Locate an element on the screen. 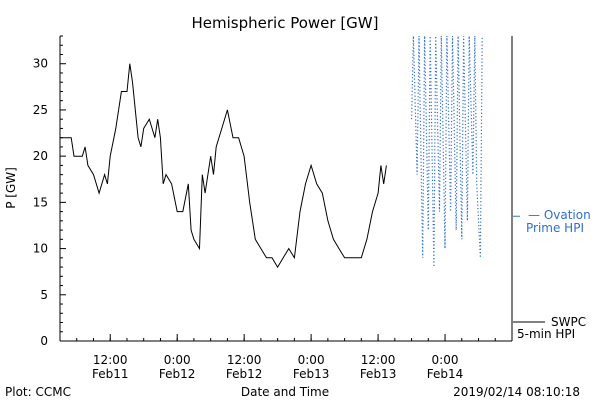 The width and height of the screenshot is (600, 400). swpc-legend-line2: 5-min HPI is located at coordinates (546, 334).